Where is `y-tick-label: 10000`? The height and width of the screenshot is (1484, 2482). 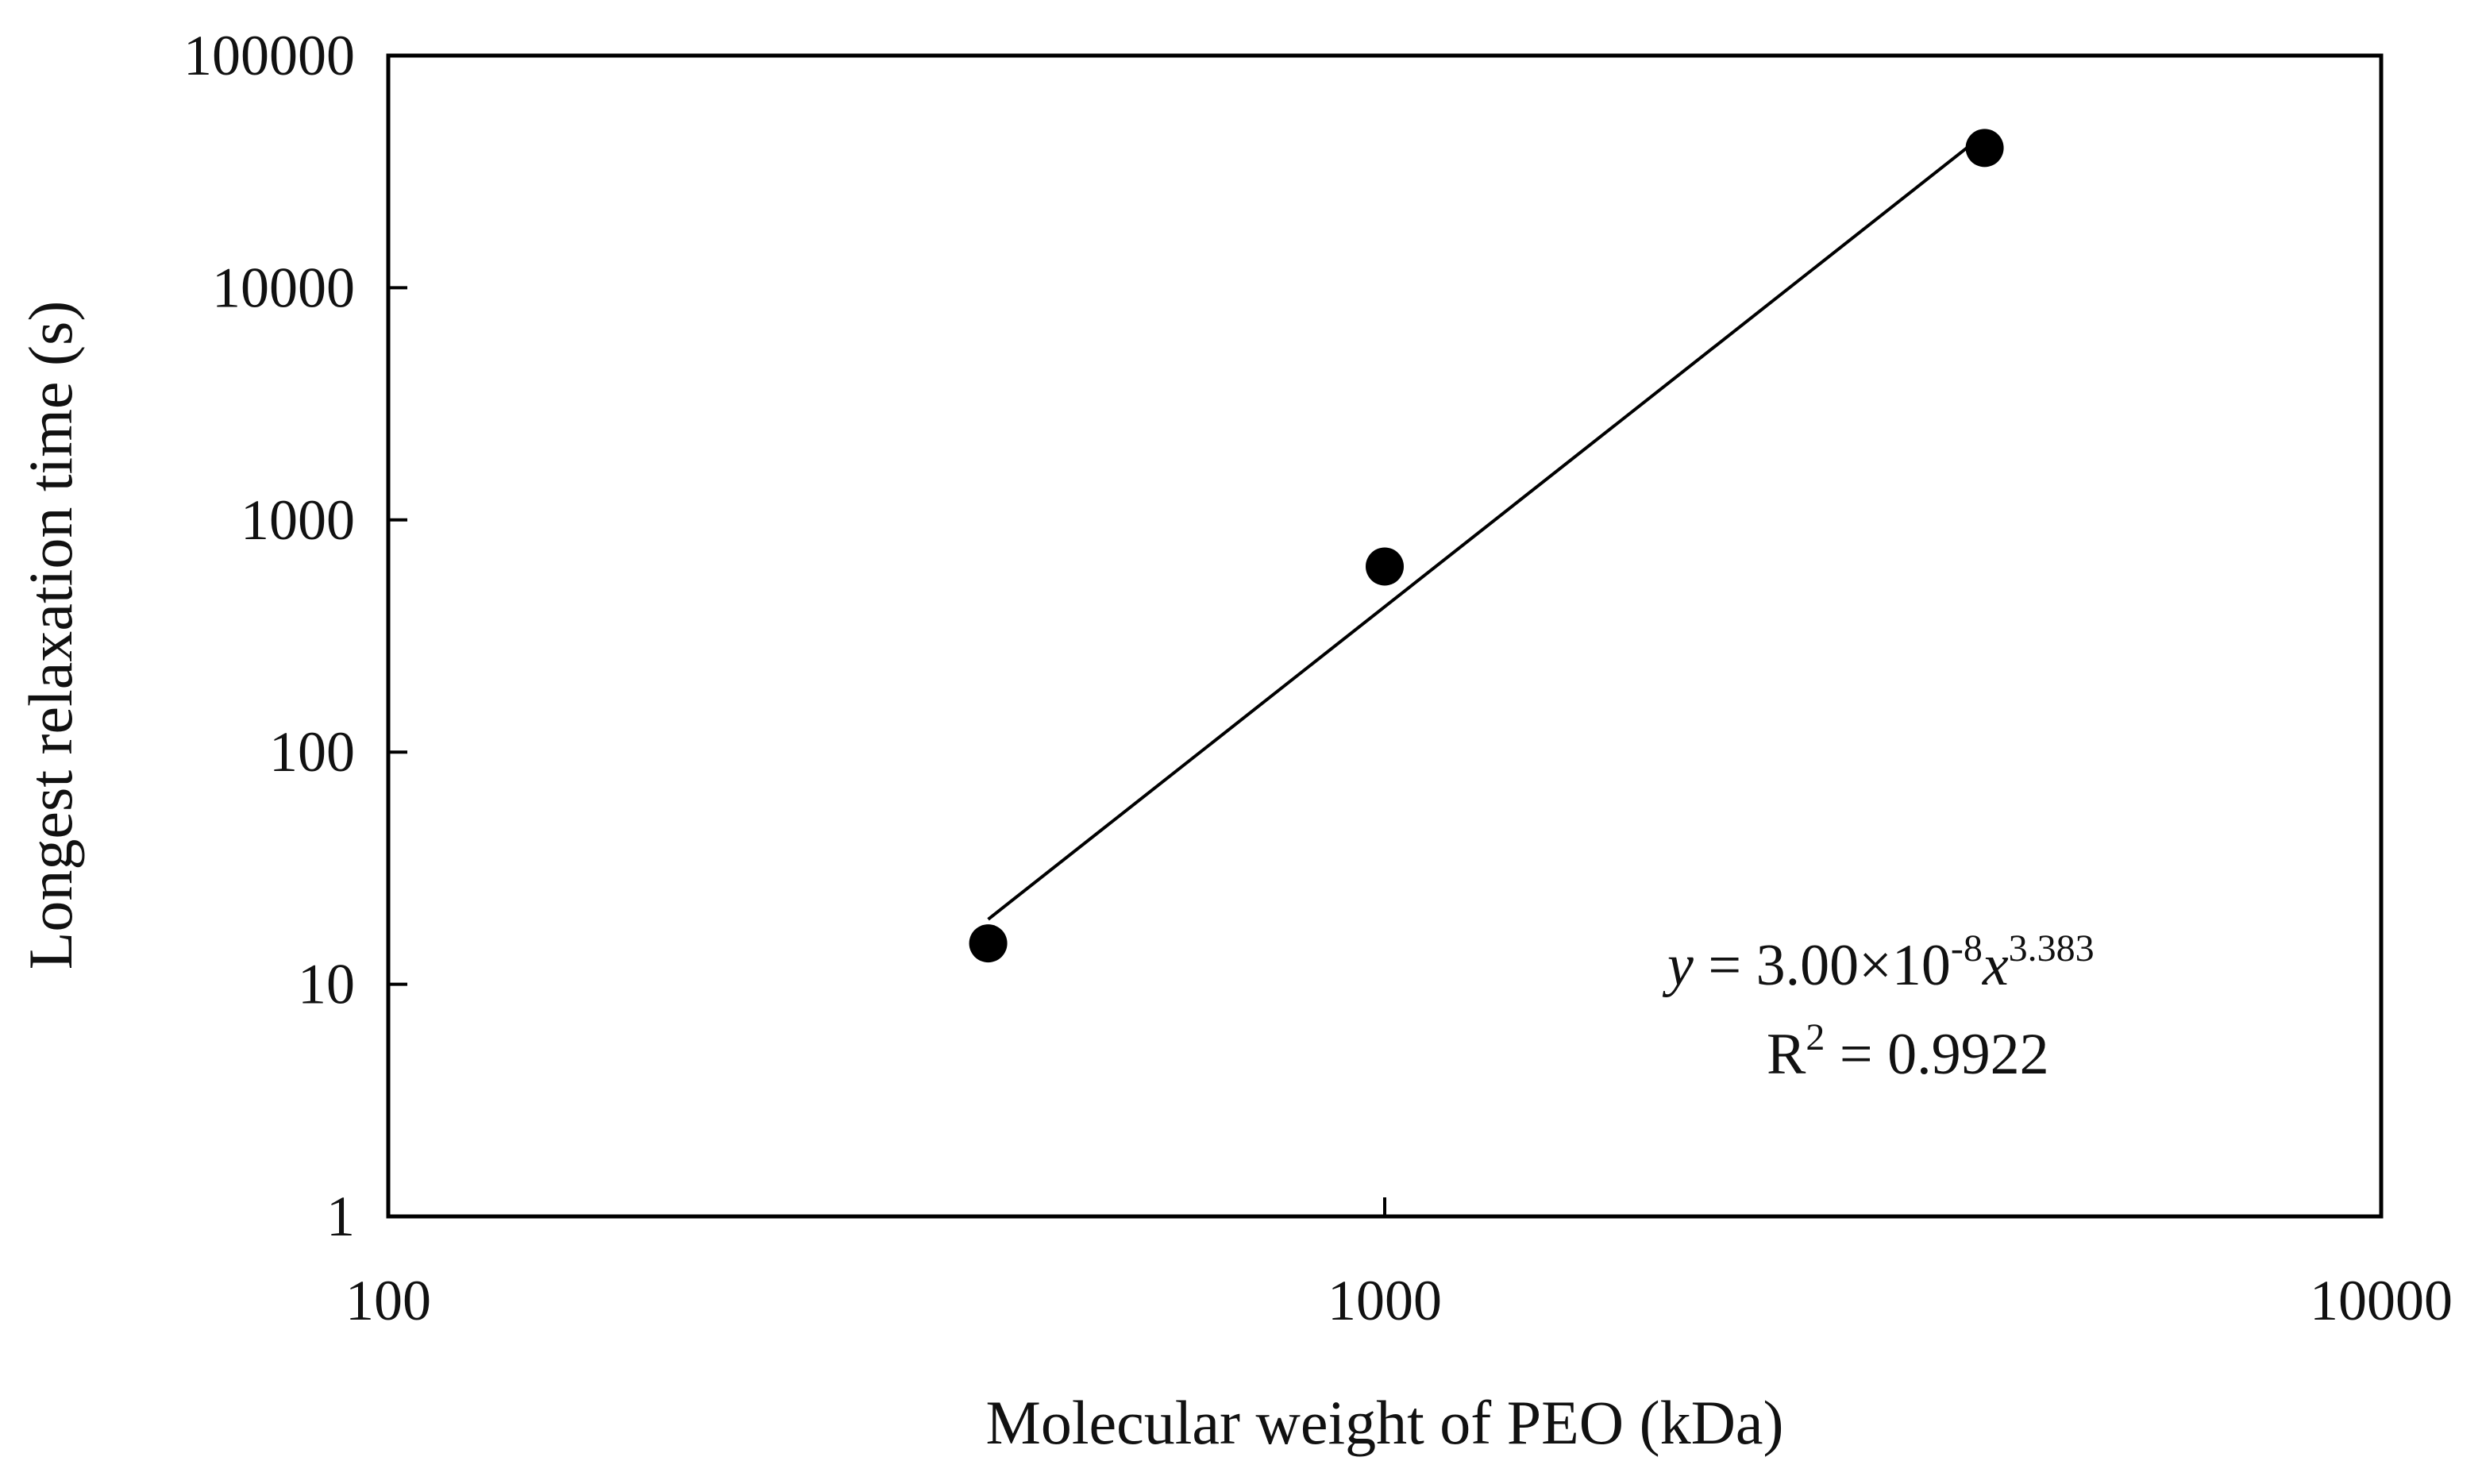 y-tick-label: 10000 is located at coordinates (283, 288).